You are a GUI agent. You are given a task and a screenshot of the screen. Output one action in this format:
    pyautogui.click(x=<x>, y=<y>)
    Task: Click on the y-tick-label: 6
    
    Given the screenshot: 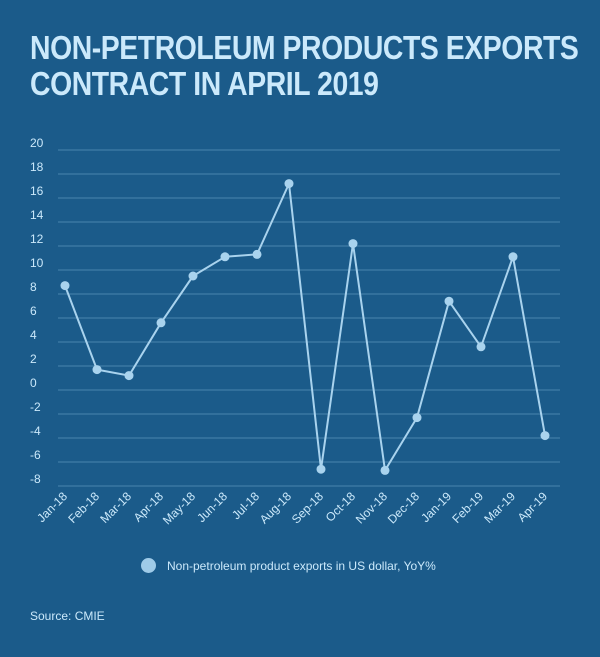 What is the action you would take?
    pyautogui.click(x=33, y=311)
    